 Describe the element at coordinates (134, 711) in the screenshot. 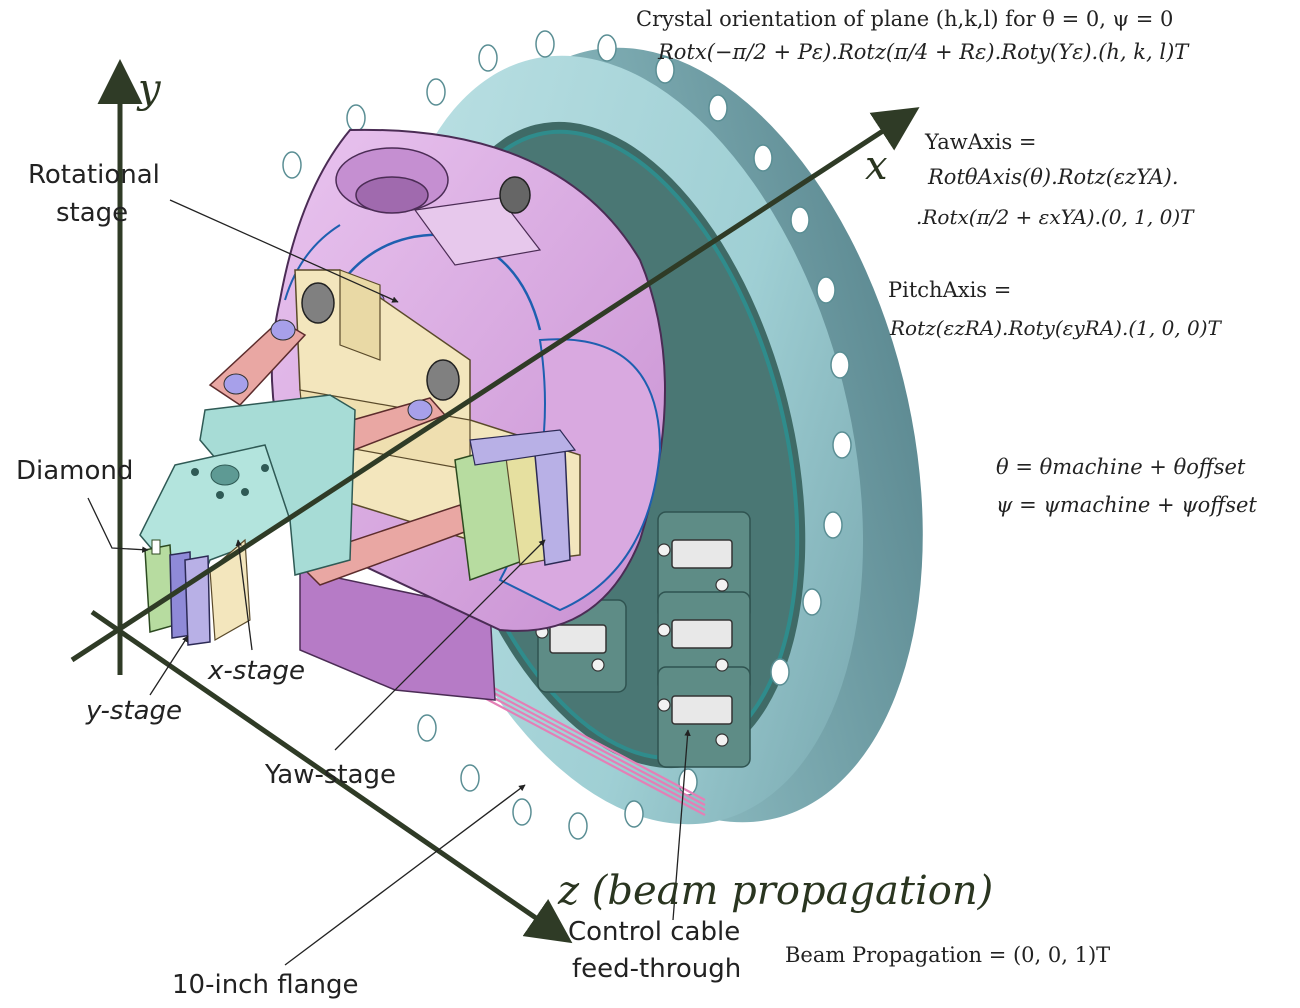

I see `y-stage-label: y-stage` at that location.